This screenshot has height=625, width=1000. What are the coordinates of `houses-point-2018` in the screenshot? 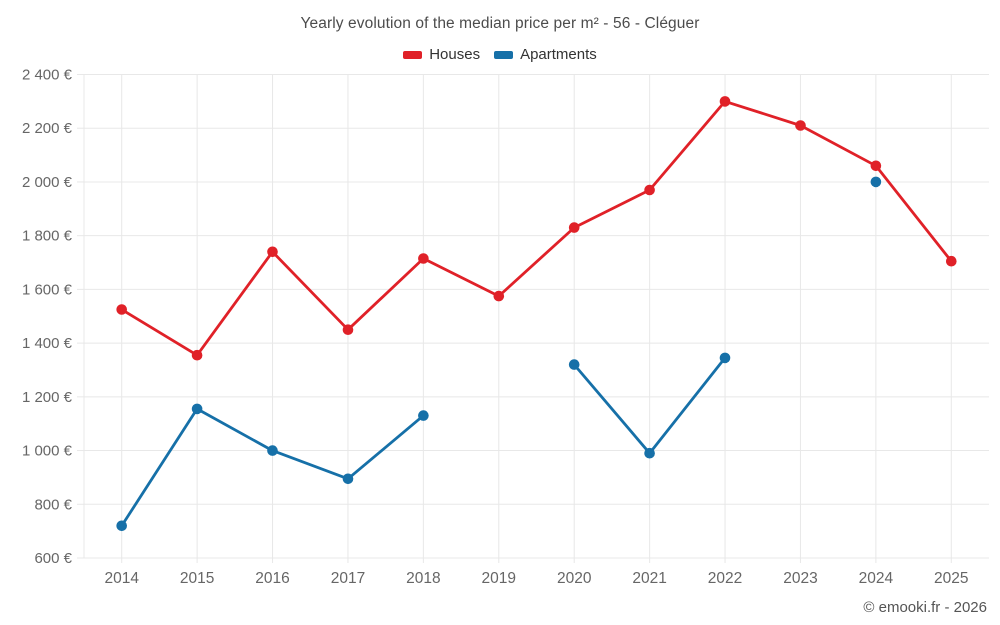 It's located at (423, 258).